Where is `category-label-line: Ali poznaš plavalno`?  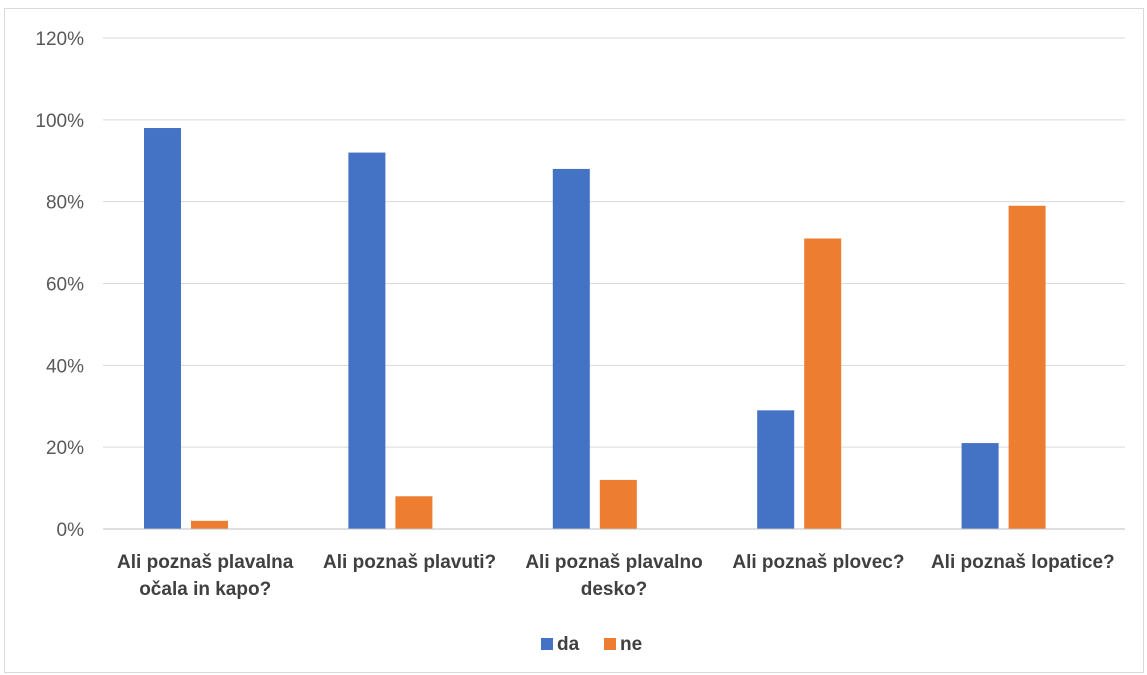
category-label-line: Ali poznaš plavalno is located at coordinates (613, 562).